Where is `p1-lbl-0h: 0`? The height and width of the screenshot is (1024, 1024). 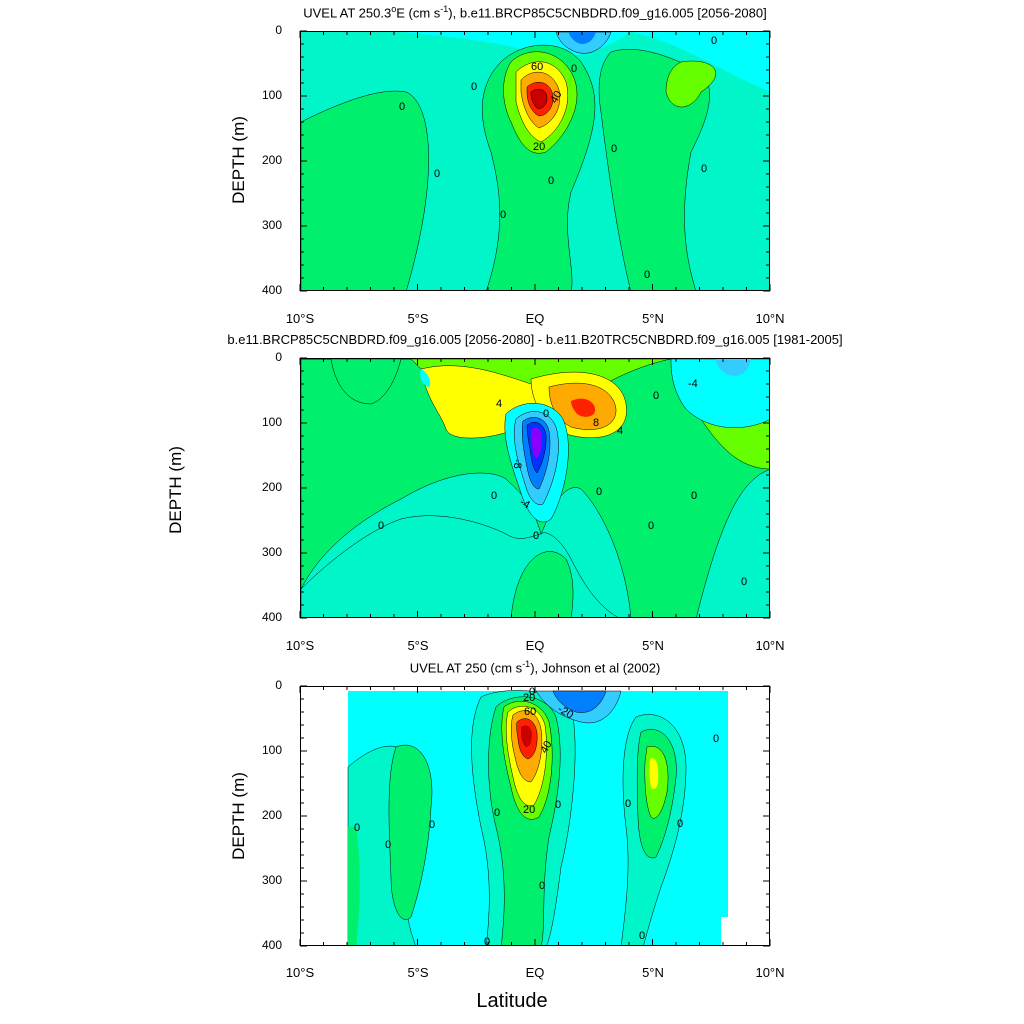
p1-lbl-0h: 0 is located at coordinates (647, 275).